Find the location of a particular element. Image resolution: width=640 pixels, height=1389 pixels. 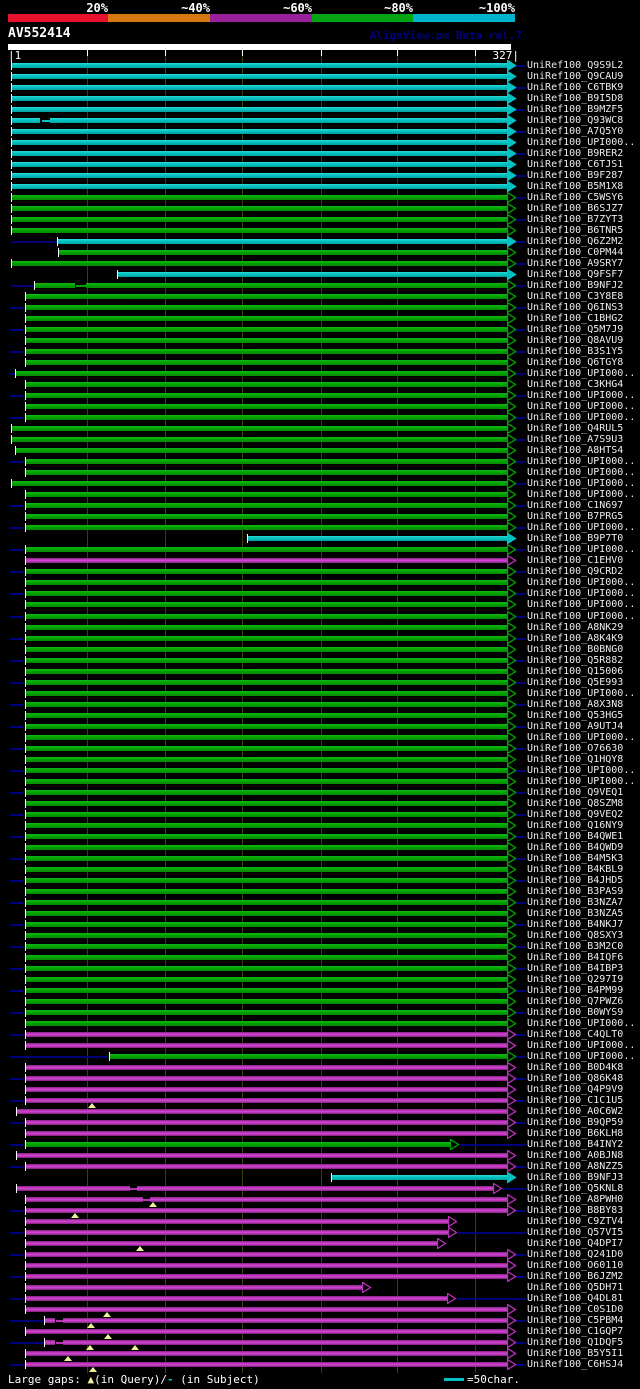

hit-label: UniRef100_A9SRY7 is located at coordinates (575, 263).